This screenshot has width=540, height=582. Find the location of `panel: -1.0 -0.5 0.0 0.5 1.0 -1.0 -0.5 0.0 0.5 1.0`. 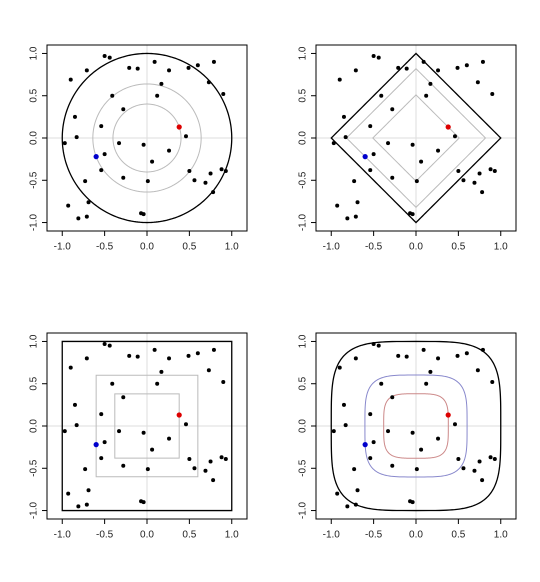

panel: -1.0 -0.5 0.0 0.5 1.0 -1.0 -0.5 0.0 0.5 1.0 is located at coordinates (407, 148).